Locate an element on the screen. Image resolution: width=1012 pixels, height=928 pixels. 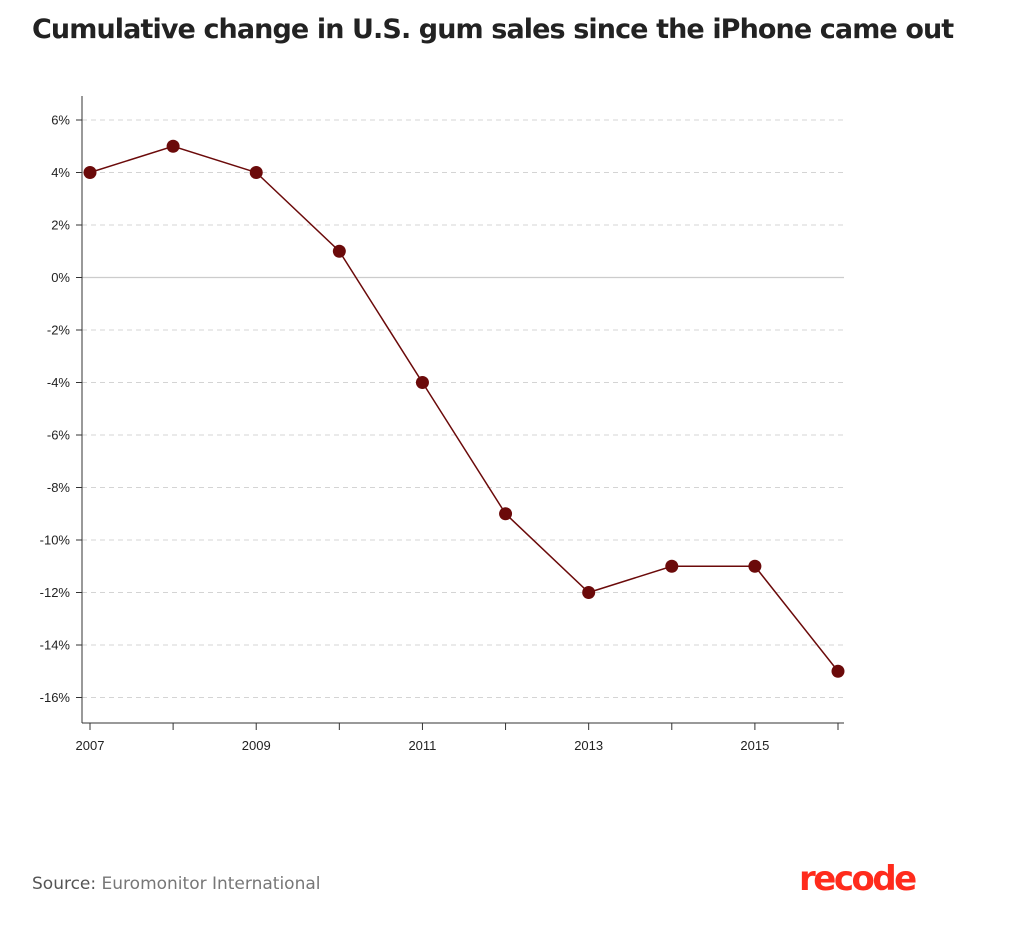
y-axis-ticks: 6% 4% 2% 0% -2% -4% -6% -8% -10% -12% -14% -16% is located at coordinates (61, 409).